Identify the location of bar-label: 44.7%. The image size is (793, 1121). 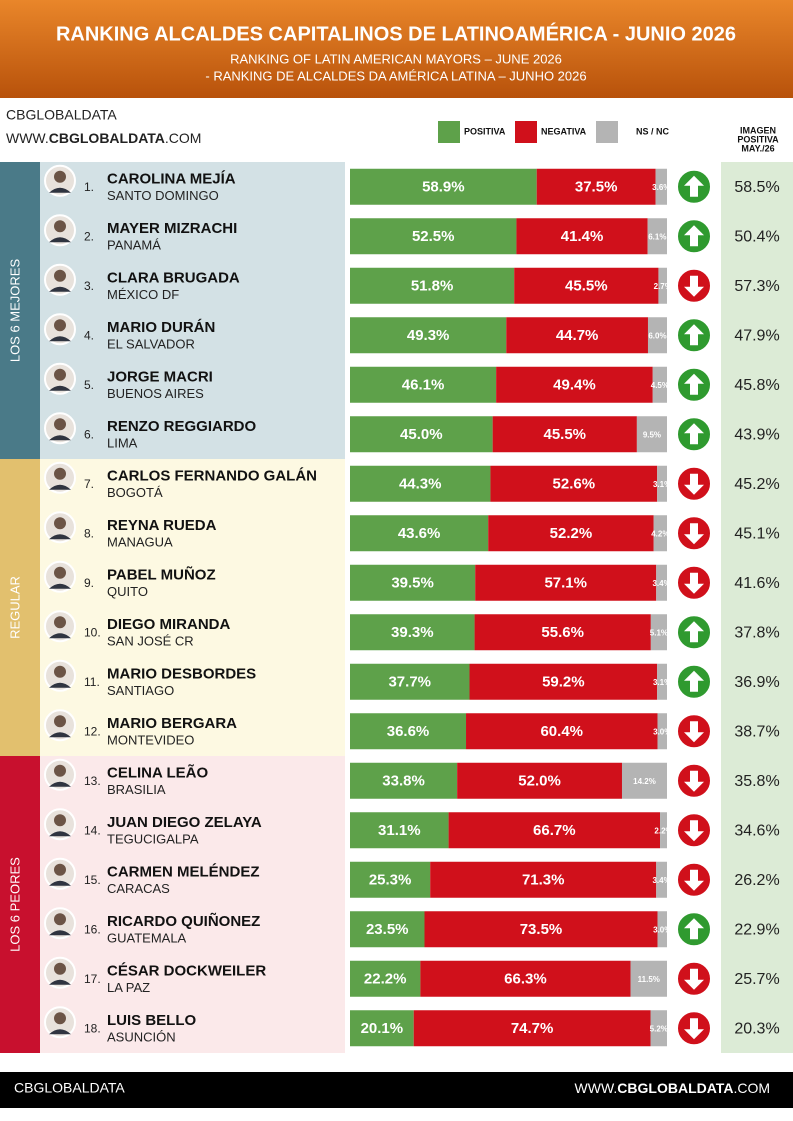
(577, 335).